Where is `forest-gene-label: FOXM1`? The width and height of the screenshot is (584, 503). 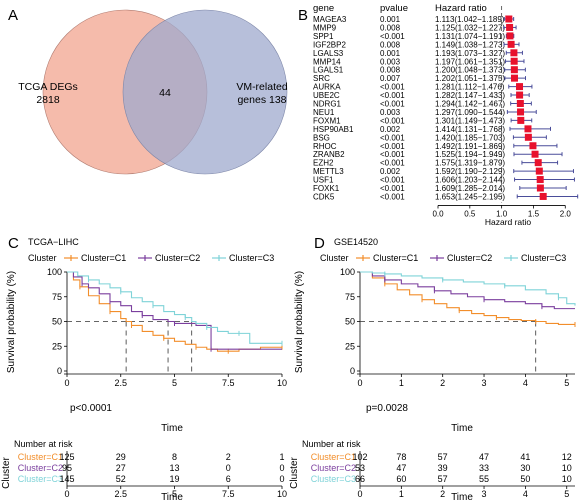 forest-gene-label: FOXM1 is located at coordinates (327, 120).